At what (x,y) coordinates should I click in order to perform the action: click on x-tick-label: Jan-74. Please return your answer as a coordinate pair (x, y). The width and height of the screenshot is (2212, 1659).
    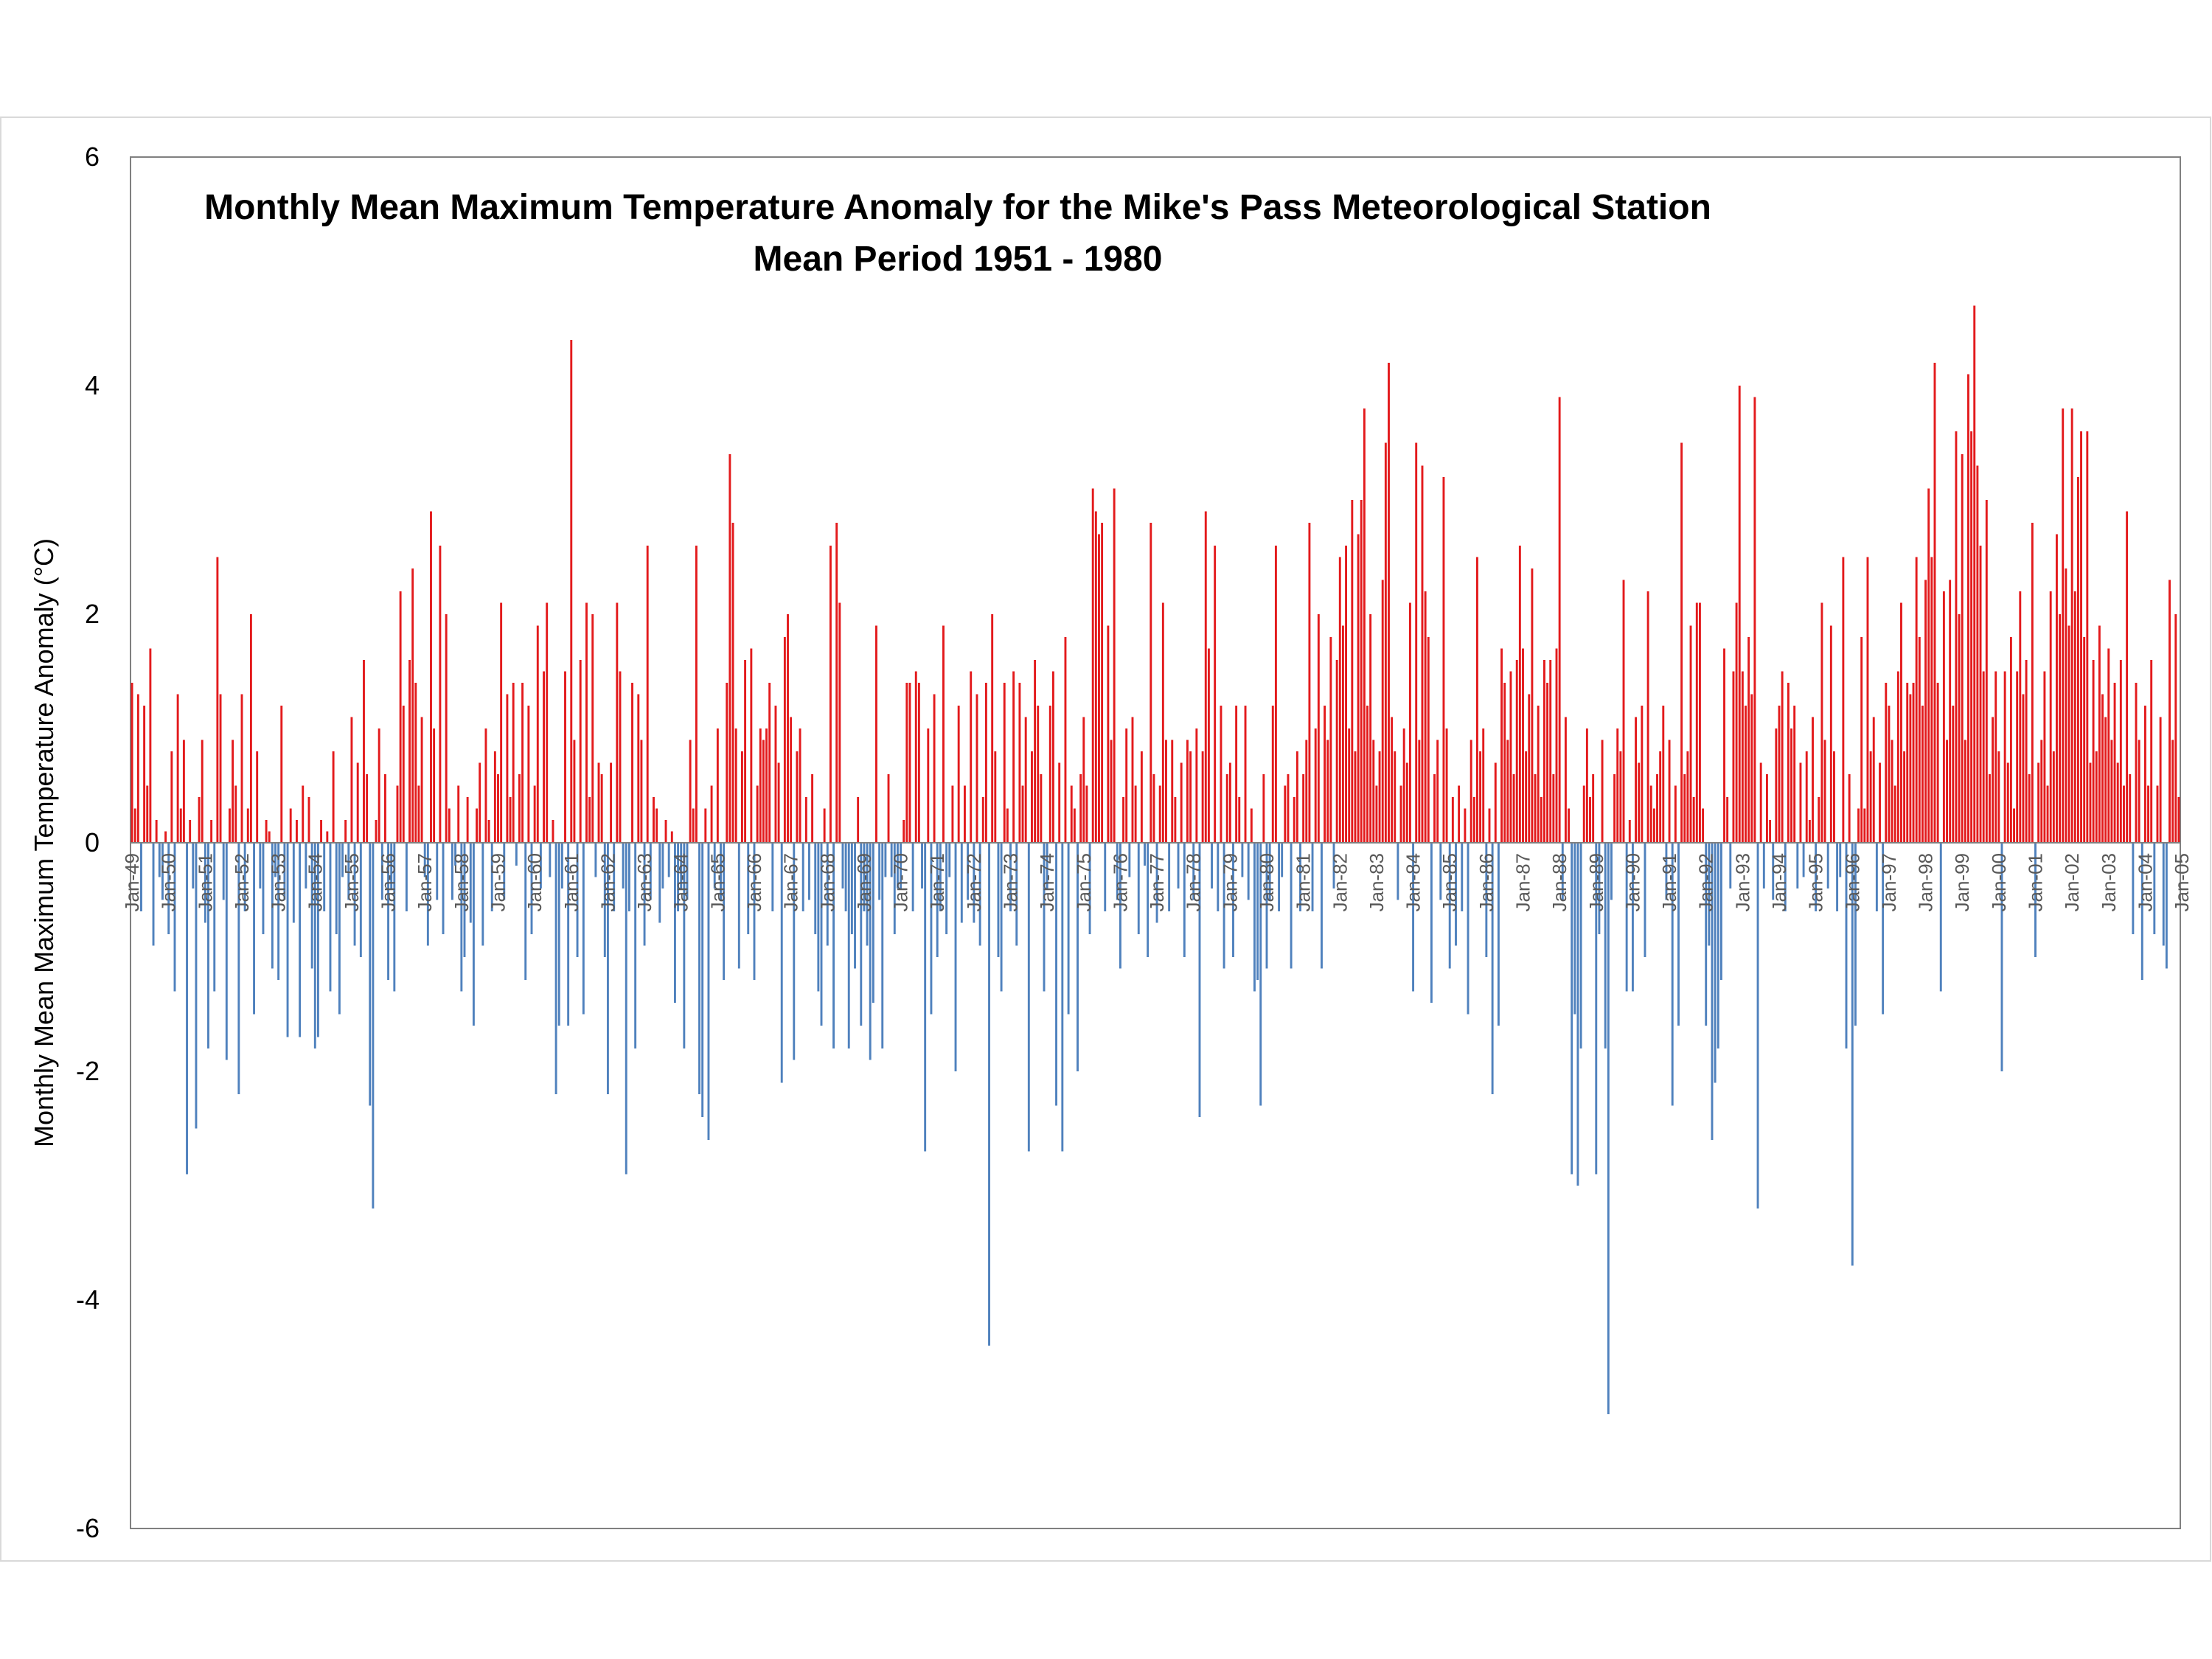
    Looking at the image, I should click on (1047, 882).